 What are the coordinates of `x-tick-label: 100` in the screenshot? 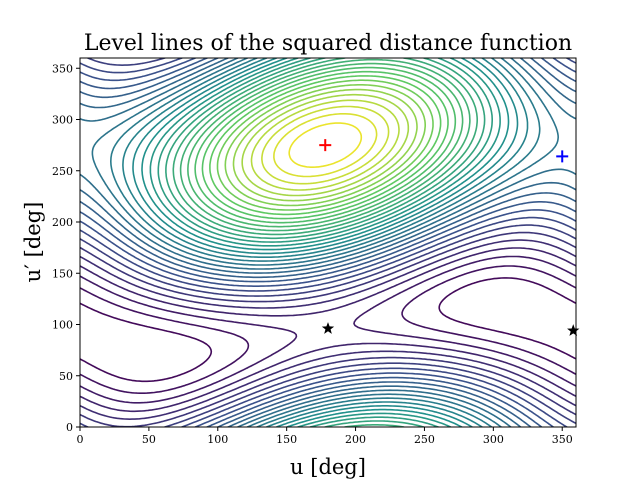 It's located at (217, 439).